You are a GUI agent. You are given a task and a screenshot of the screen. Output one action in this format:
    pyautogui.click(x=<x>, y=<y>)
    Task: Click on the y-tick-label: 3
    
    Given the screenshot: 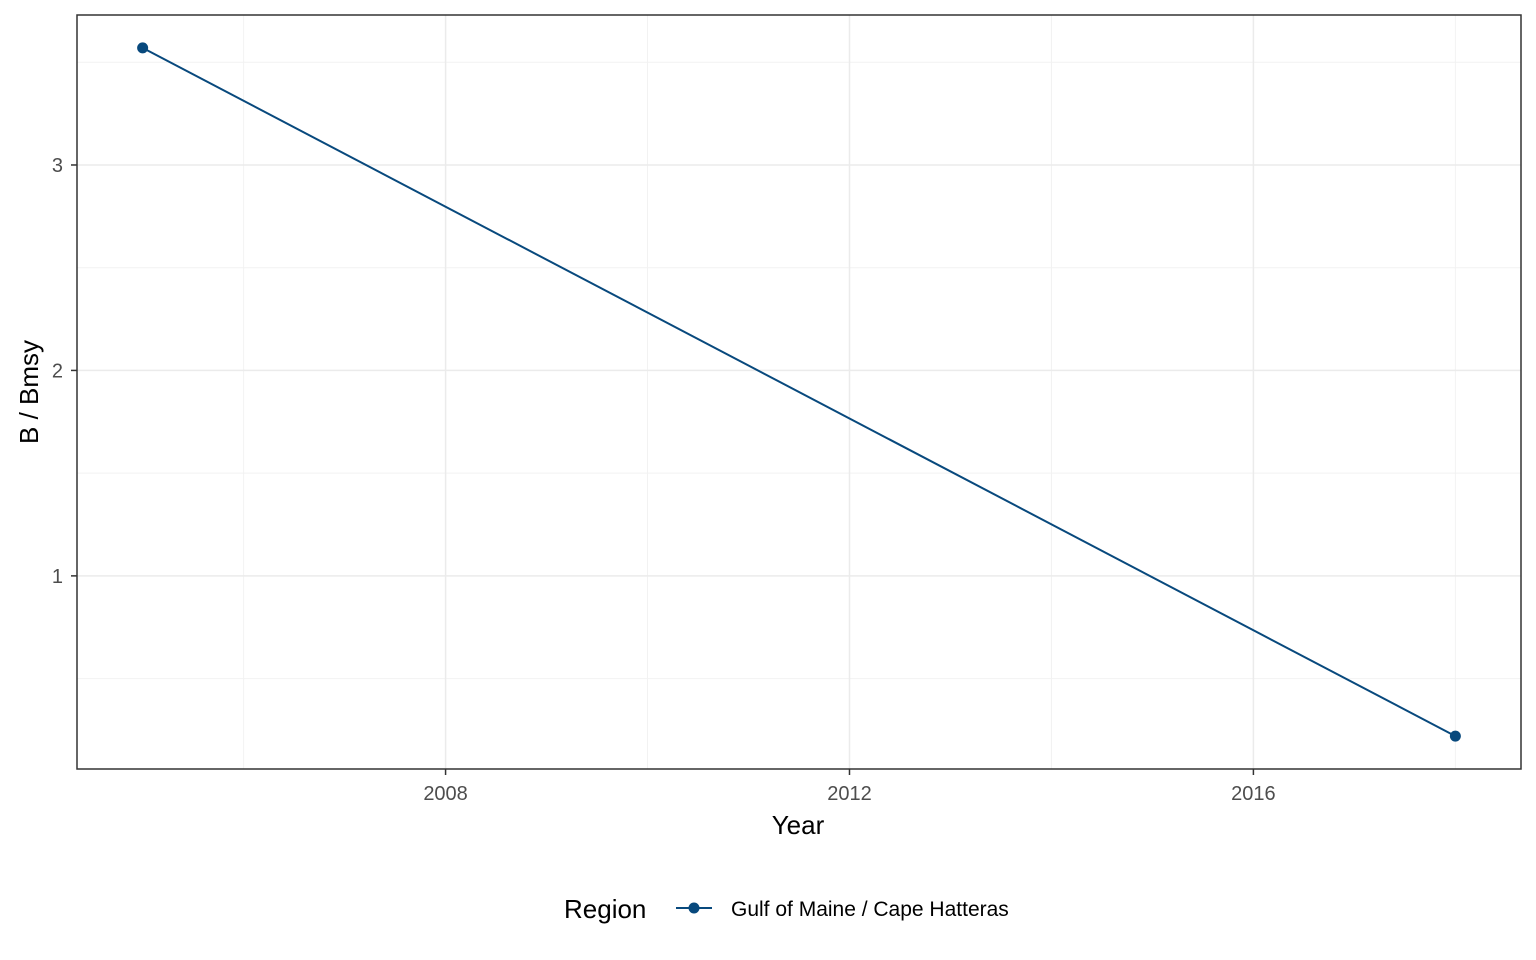 What is the action you would take?
    pyautogui.click(x=57, y=166)
    